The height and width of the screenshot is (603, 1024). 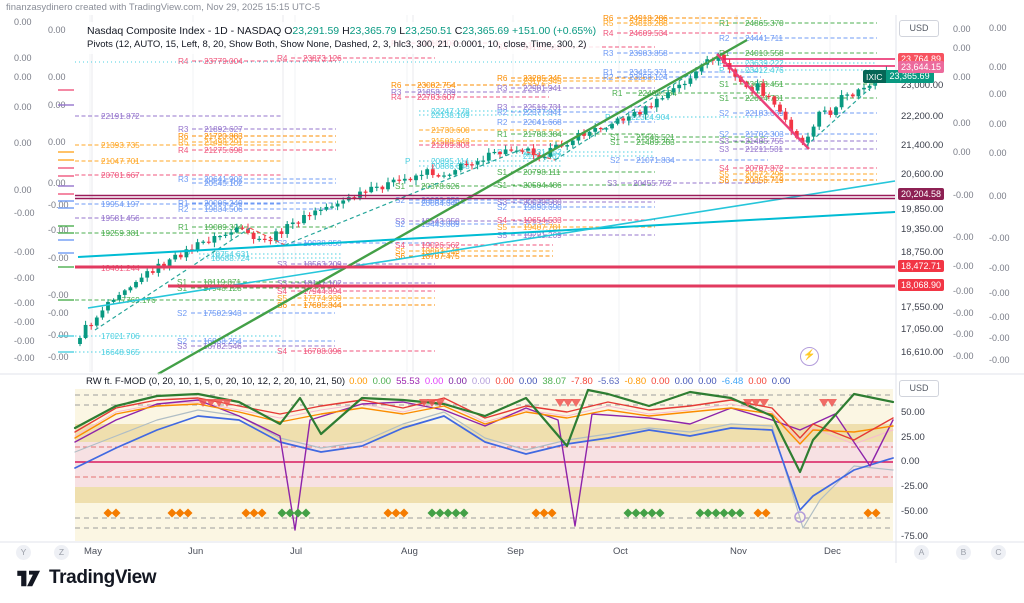 I want to click on svg-text: 21489.283, so click(x=655, y=142).